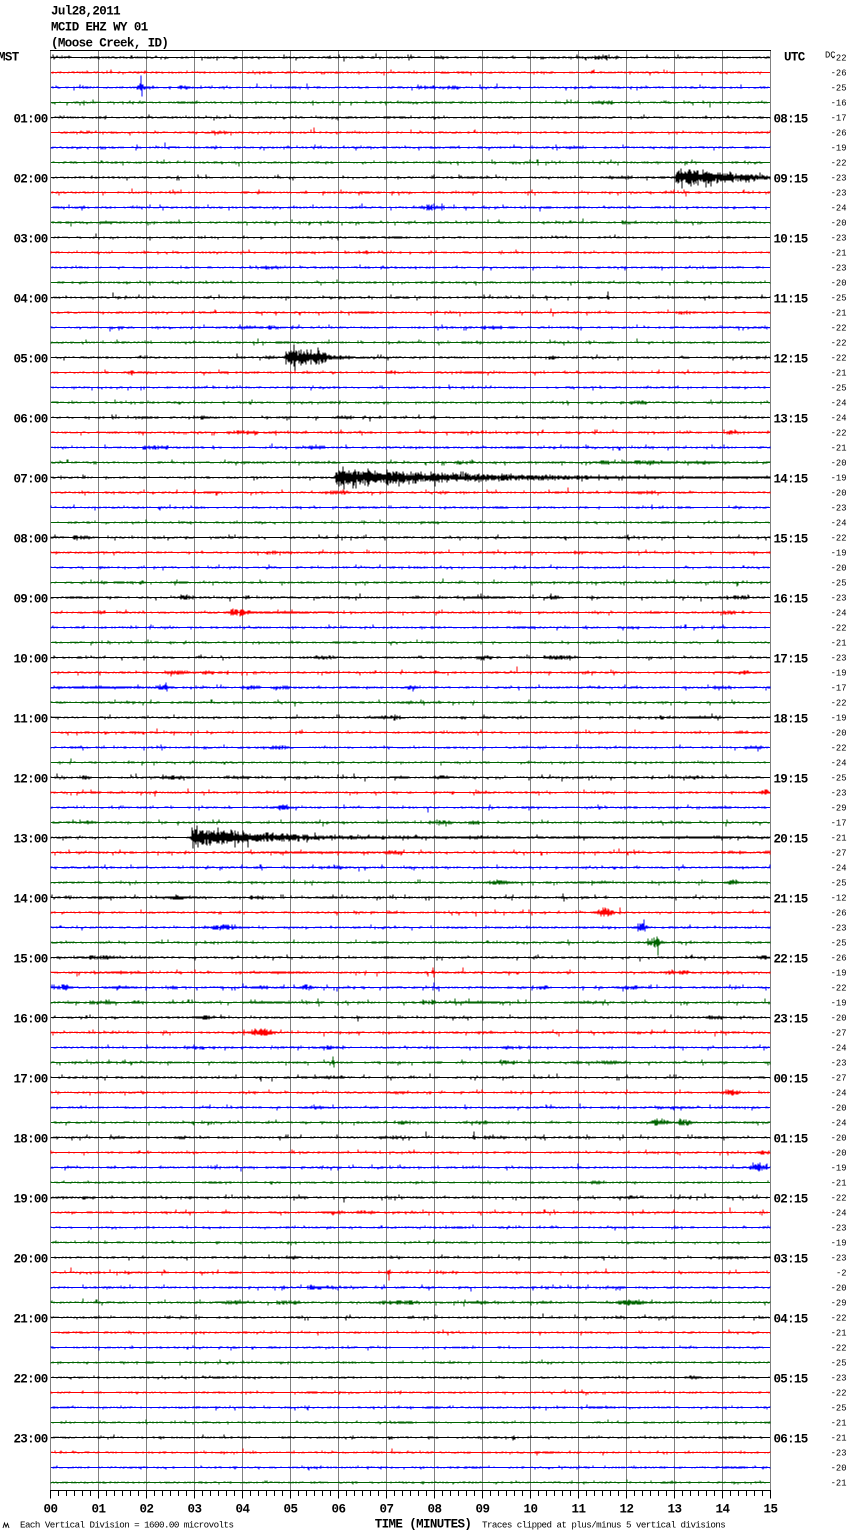  Describe the element at coordinates (530, 1510) in the screenshot. I see `svg-text: 10` at that location.